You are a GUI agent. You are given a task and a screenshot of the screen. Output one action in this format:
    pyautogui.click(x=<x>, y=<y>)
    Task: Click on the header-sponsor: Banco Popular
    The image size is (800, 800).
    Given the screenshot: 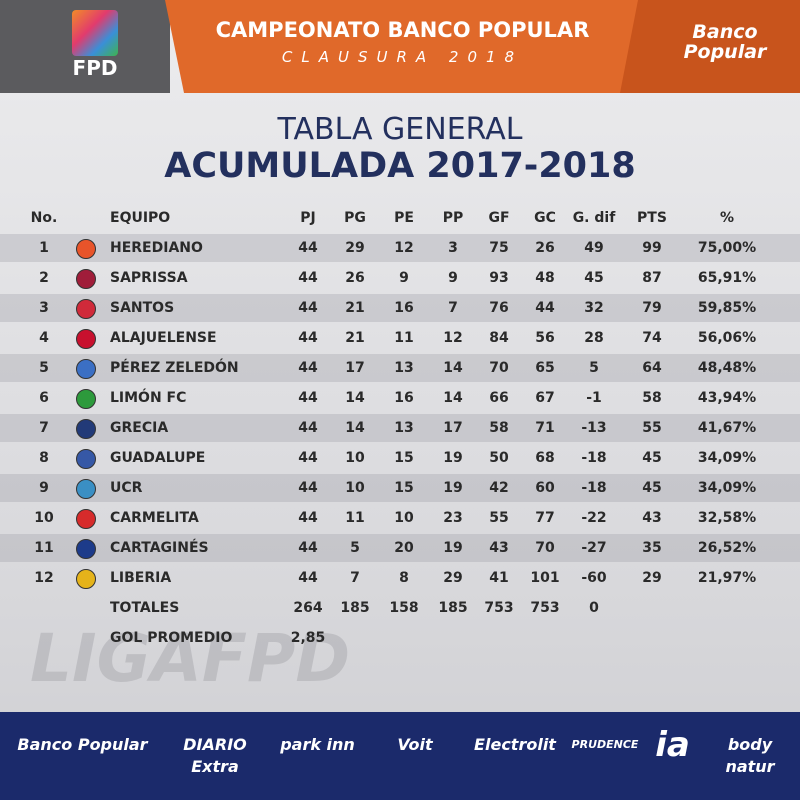 What is the action you would take?
    pyautogui.click(x=725, y=42)
    